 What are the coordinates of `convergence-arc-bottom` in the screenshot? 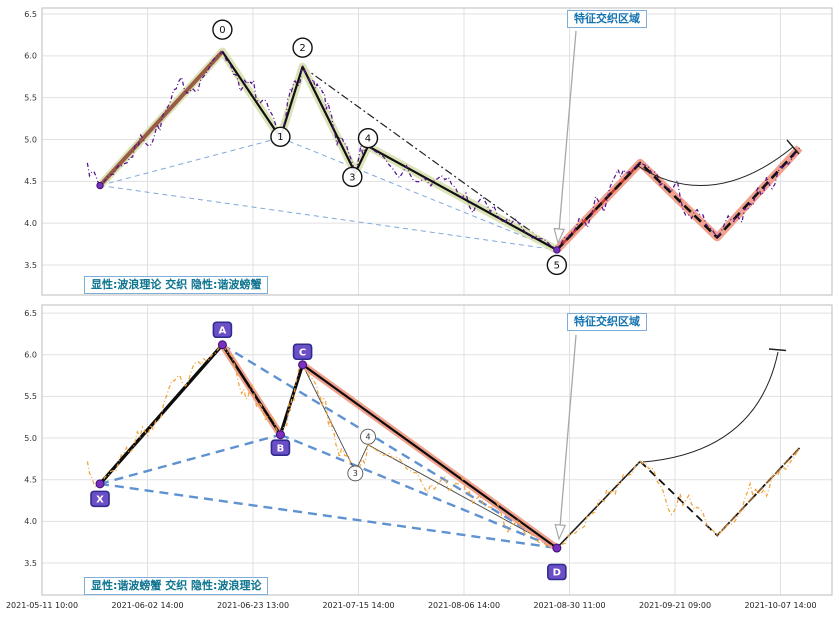 It's located at (710, 407).